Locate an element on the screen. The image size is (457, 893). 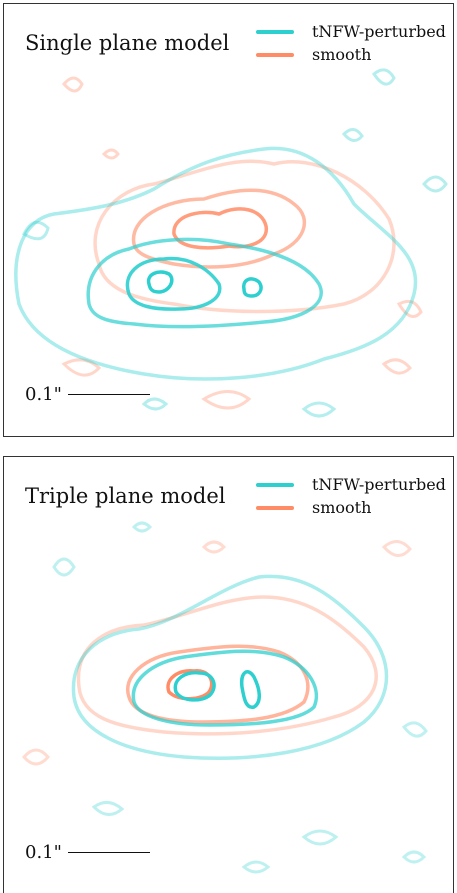
perturbed-contour-outer is located at coordinates (230, 667).